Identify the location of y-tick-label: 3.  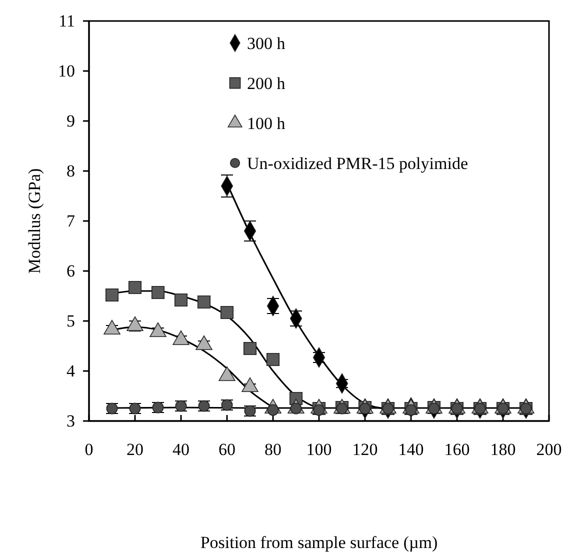
(70, 420).